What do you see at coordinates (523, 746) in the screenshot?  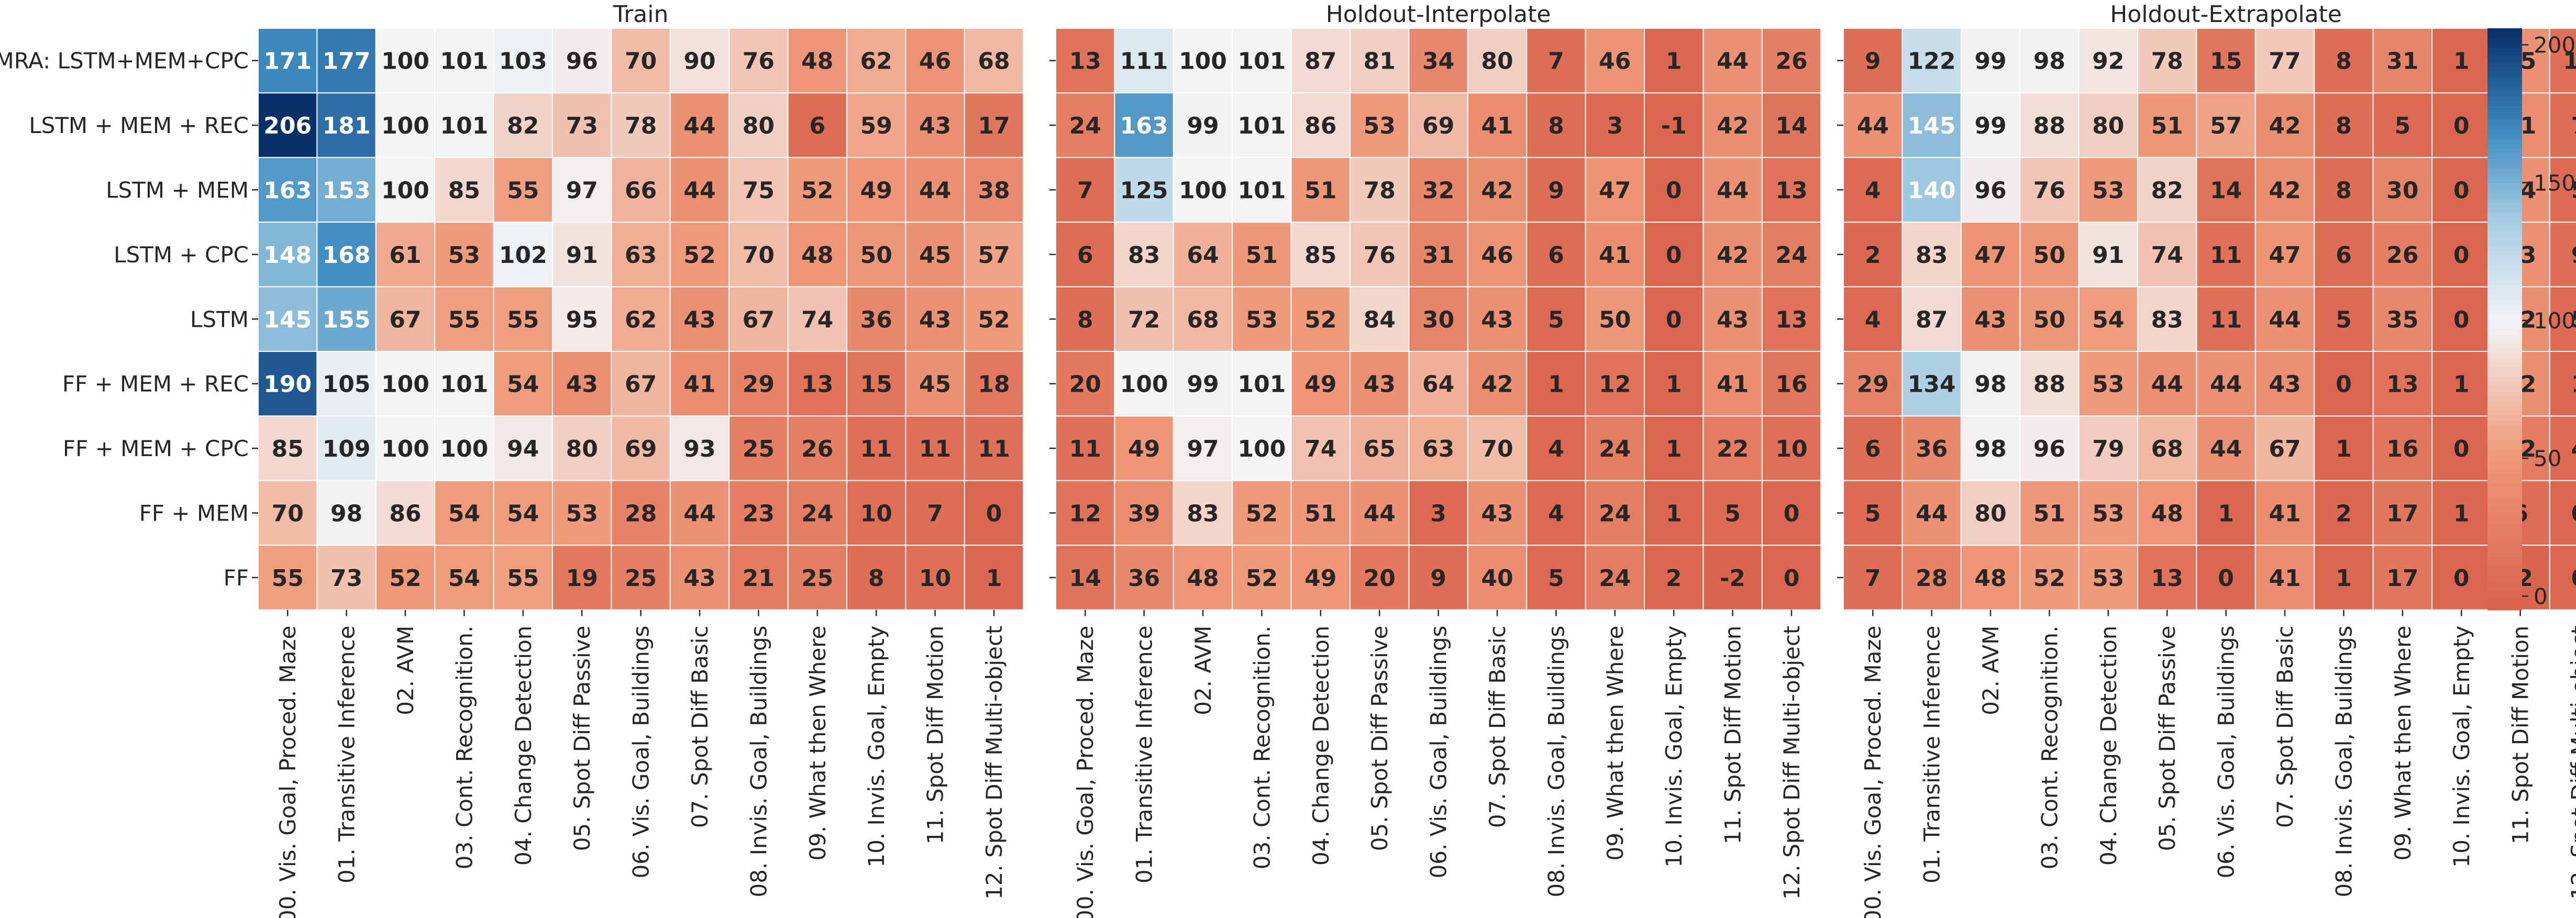 I see `column-label: 04. Change Detection` at bounding box center [523, 746].